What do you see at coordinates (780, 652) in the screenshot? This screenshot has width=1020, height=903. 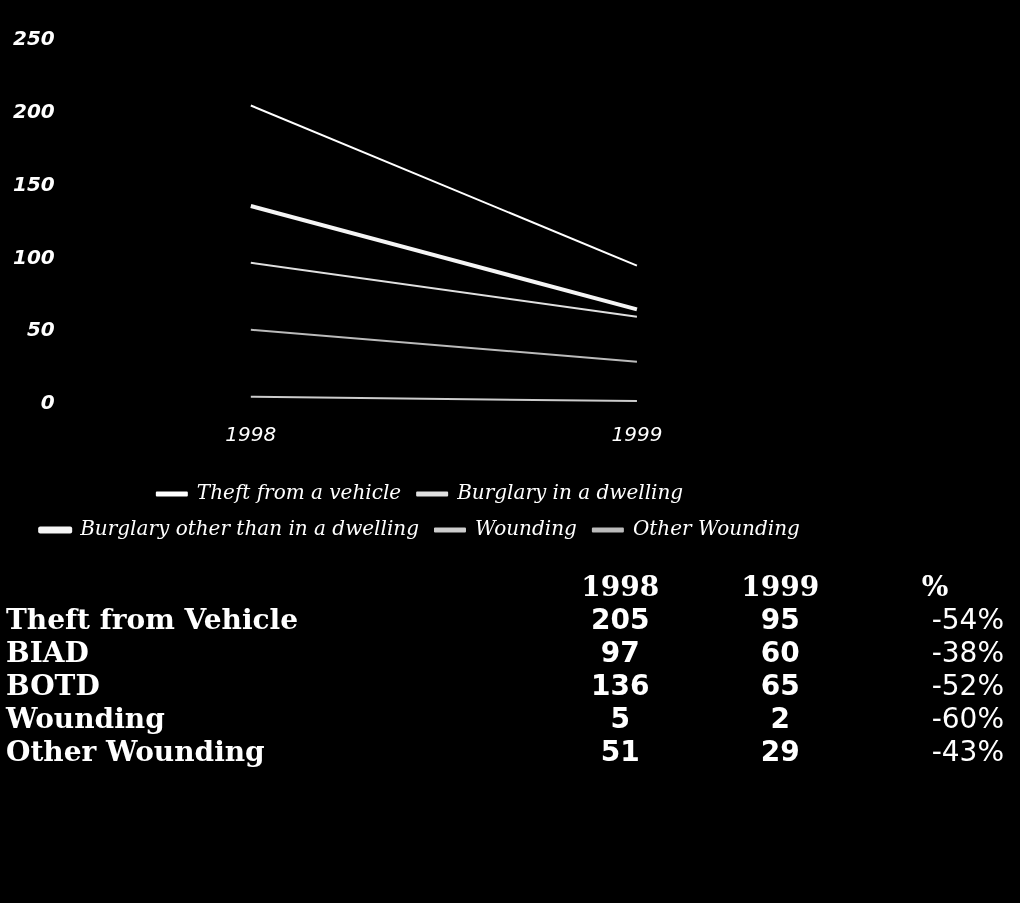 I see `text: 60` at bounding box center [780, 652].